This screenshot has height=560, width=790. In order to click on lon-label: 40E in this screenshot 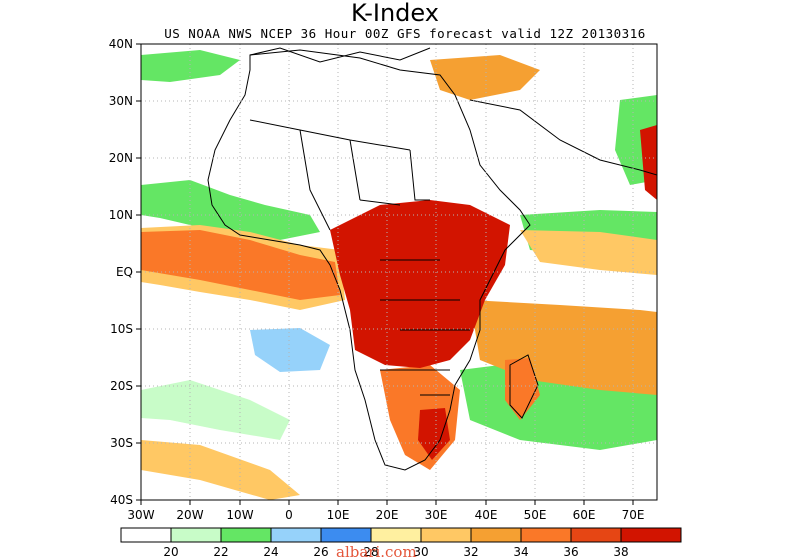, I will do `click(486, 515)`.